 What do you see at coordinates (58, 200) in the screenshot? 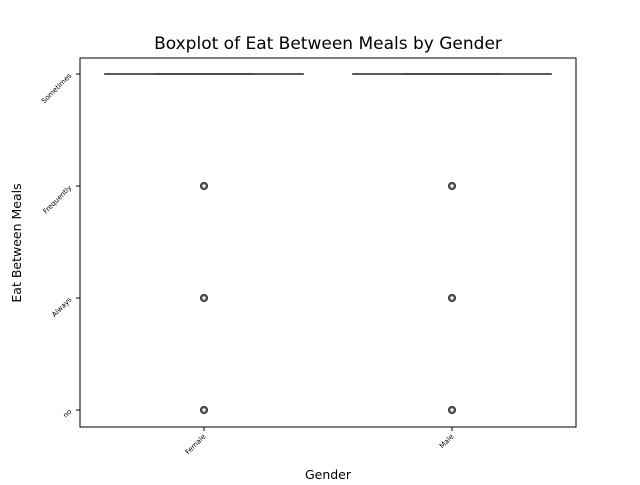
I see `y-tick-label: Frequently` at bounding box center [58, 200].